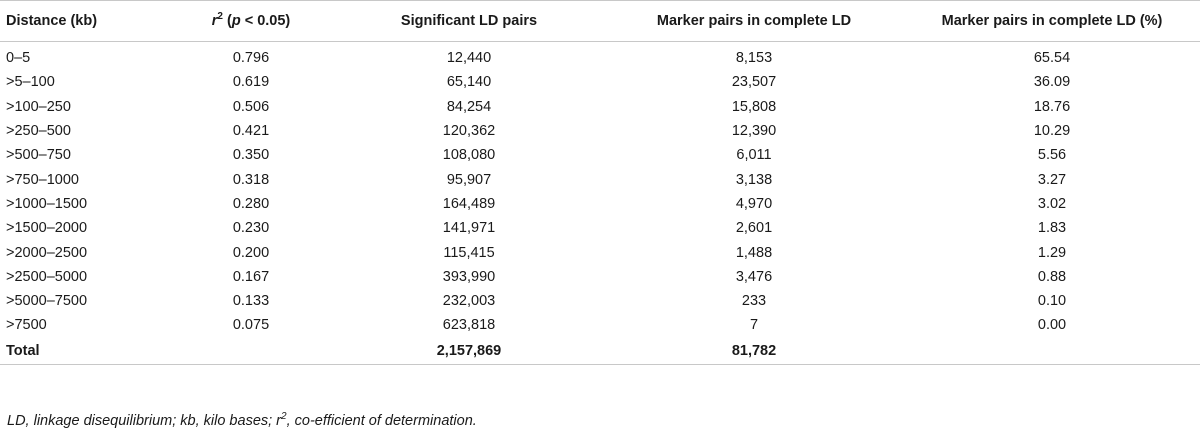 The height and width of the screenshot is (440, 1200). Describe the element at coordinates (251, 351) in the screenshot. I see `total-r2-empty` at that location.